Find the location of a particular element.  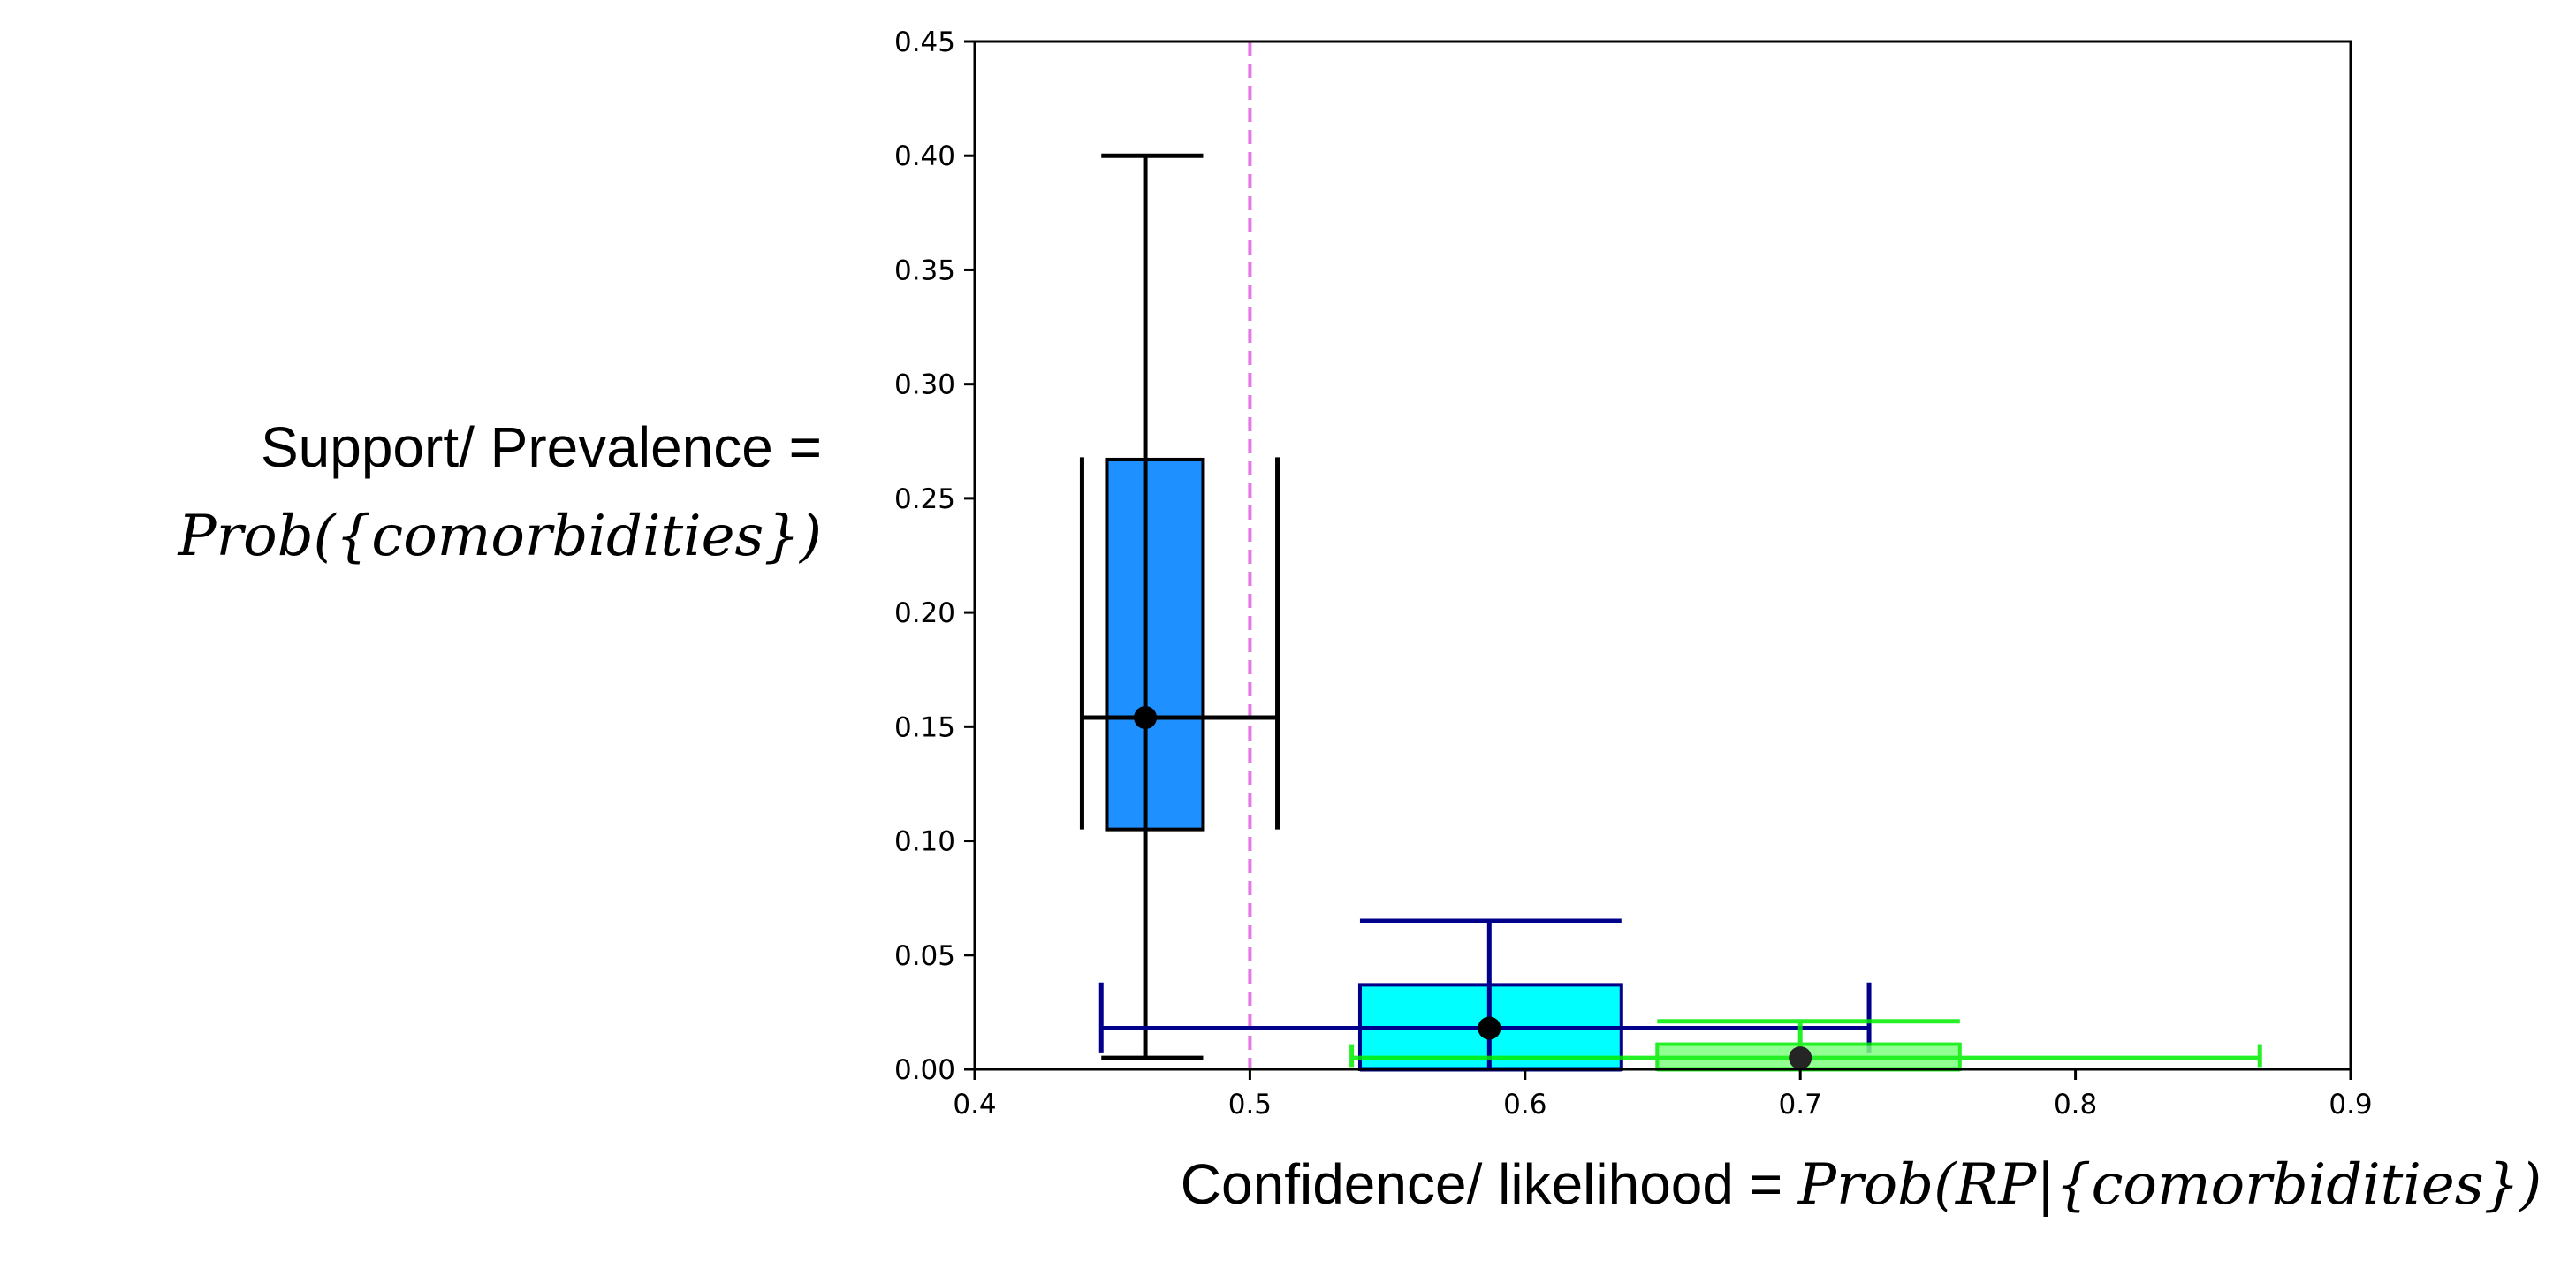

y-tick-label: 0.00 is located at coordinates (925, 1070).